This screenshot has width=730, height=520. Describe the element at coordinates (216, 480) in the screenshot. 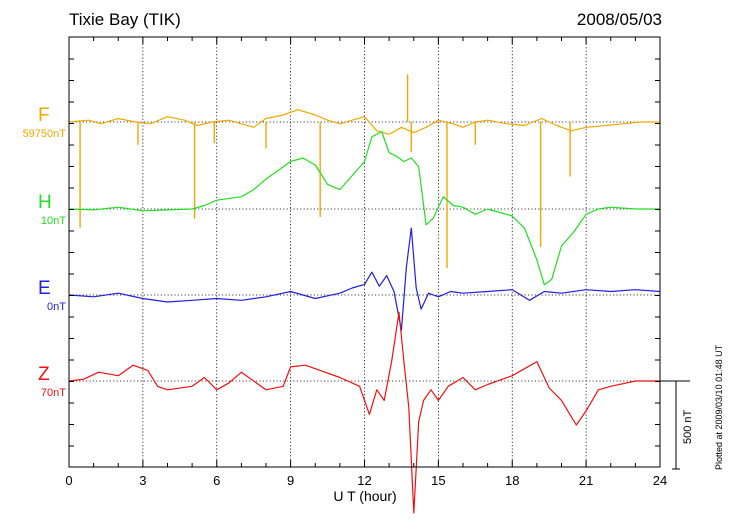

I see `x-tick-label: 6` at that location.